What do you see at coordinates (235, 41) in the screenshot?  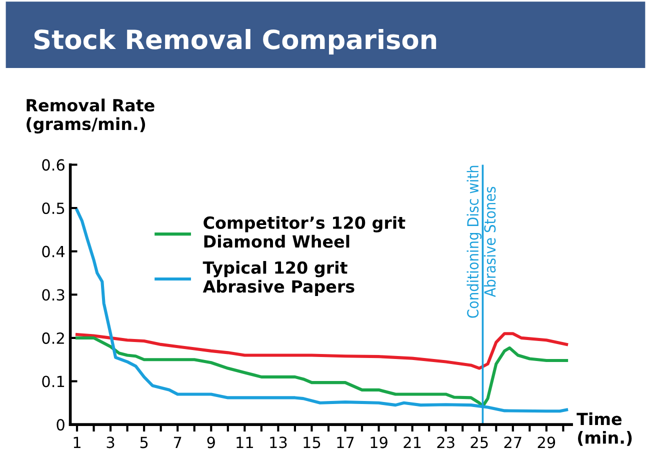 I see `chart-title: Stock Removal Comparison` at bounding box center [235, 41].